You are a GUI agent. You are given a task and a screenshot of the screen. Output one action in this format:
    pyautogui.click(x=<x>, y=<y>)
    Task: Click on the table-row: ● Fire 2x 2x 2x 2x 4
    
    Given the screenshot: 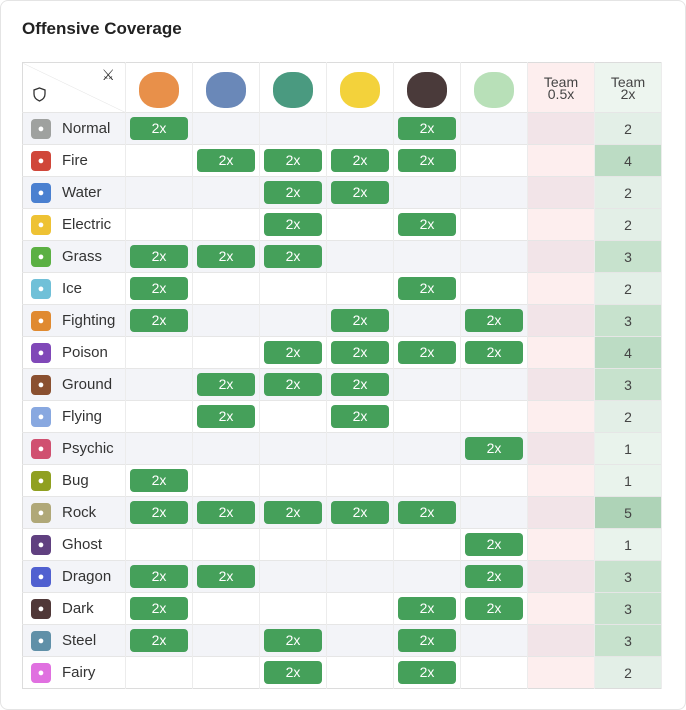 What is the action you would take?
    pyautogui.click(x=342, y=160)
    